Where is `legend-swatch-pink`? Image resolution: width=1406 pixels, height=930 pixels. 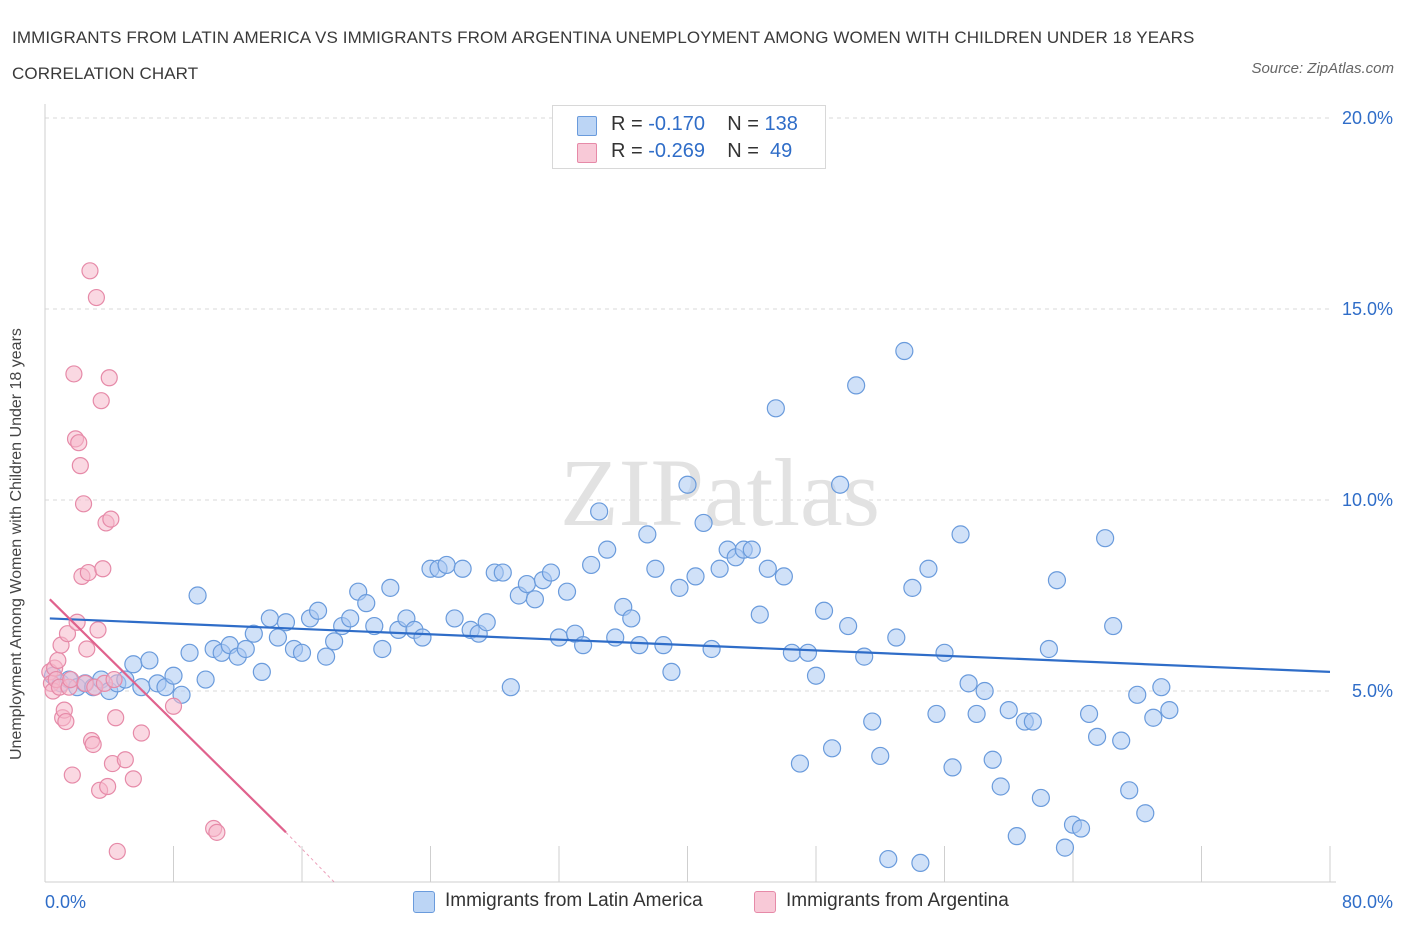 legend-swatch-pink is located at coordinates (587, 153).